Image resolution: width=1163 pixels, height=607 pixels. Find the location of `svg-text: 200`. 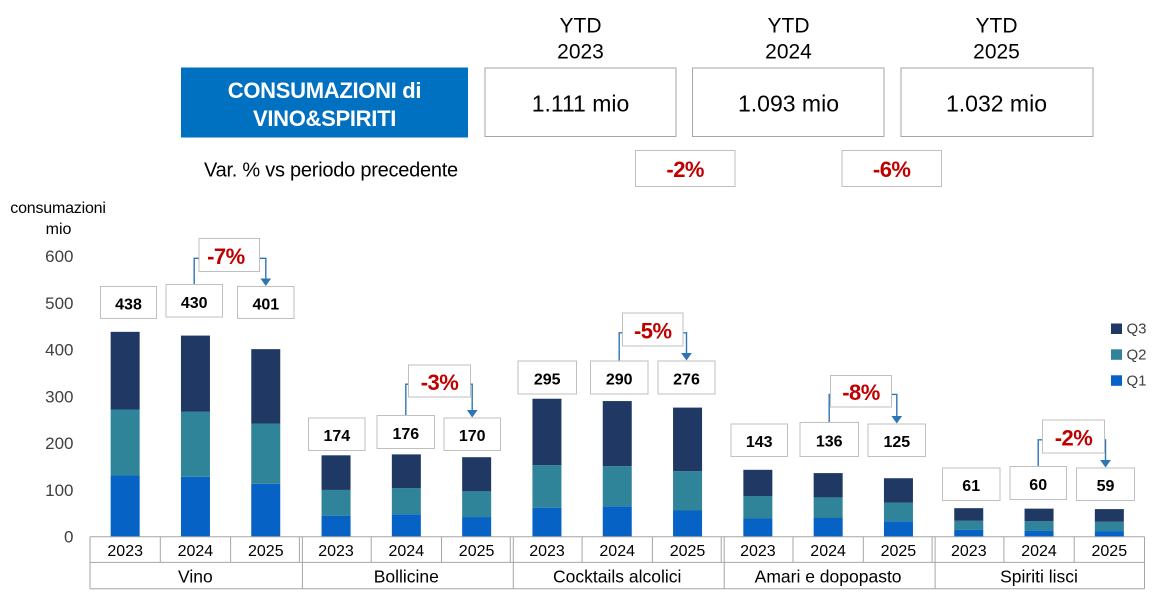

svg-text: 200 is located at coordinates (59, 443).